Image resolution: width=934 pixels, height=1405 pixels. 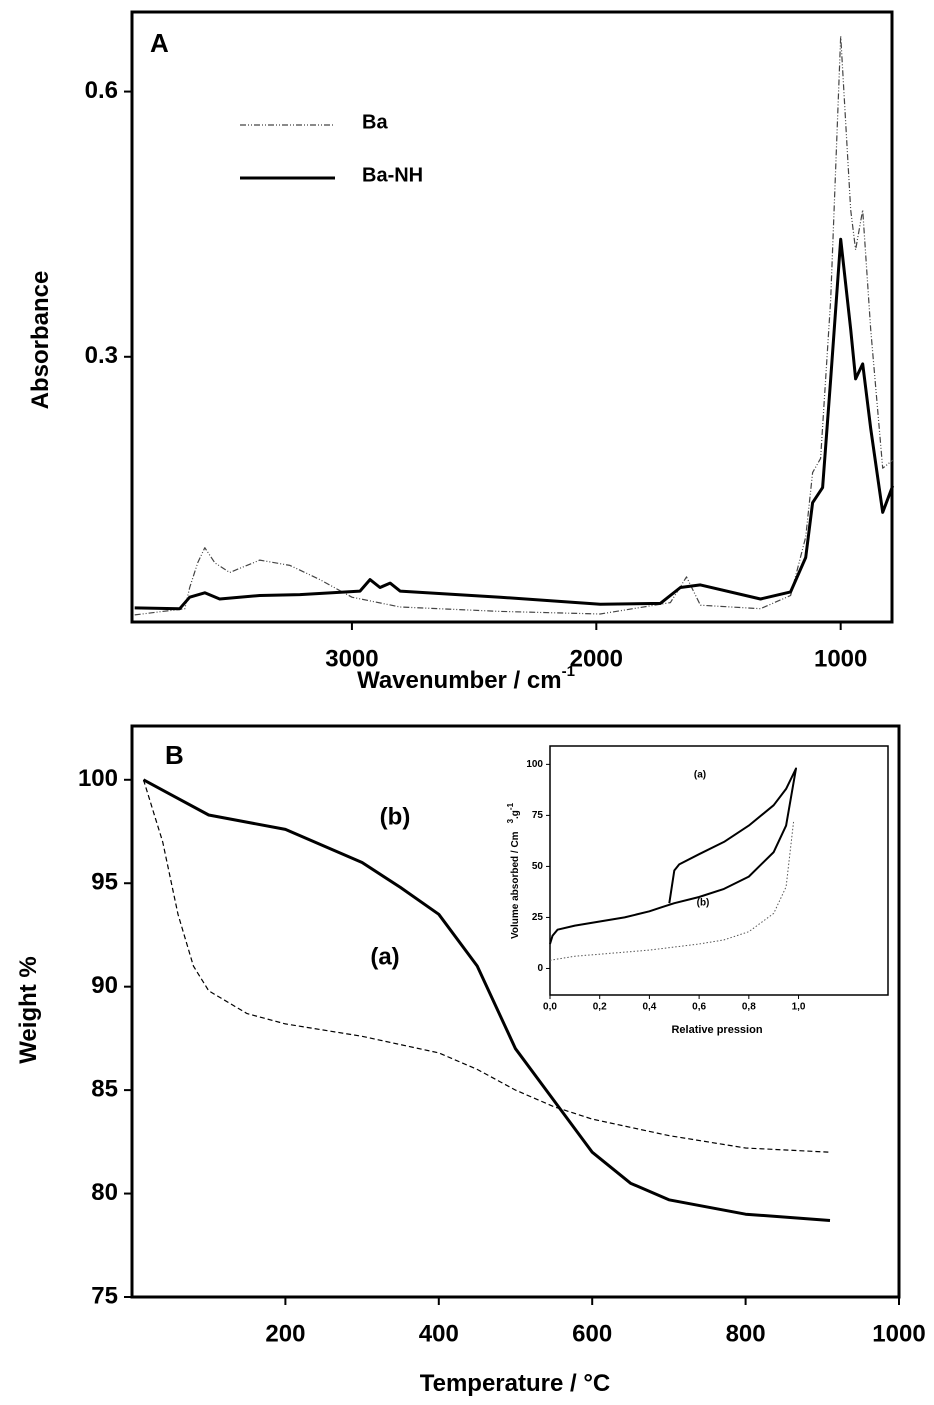 What do you see at coordinates (799, 1007) in the screenshot?
I see `x-tick-label: 1,0` at bounding box center [799, 1007].